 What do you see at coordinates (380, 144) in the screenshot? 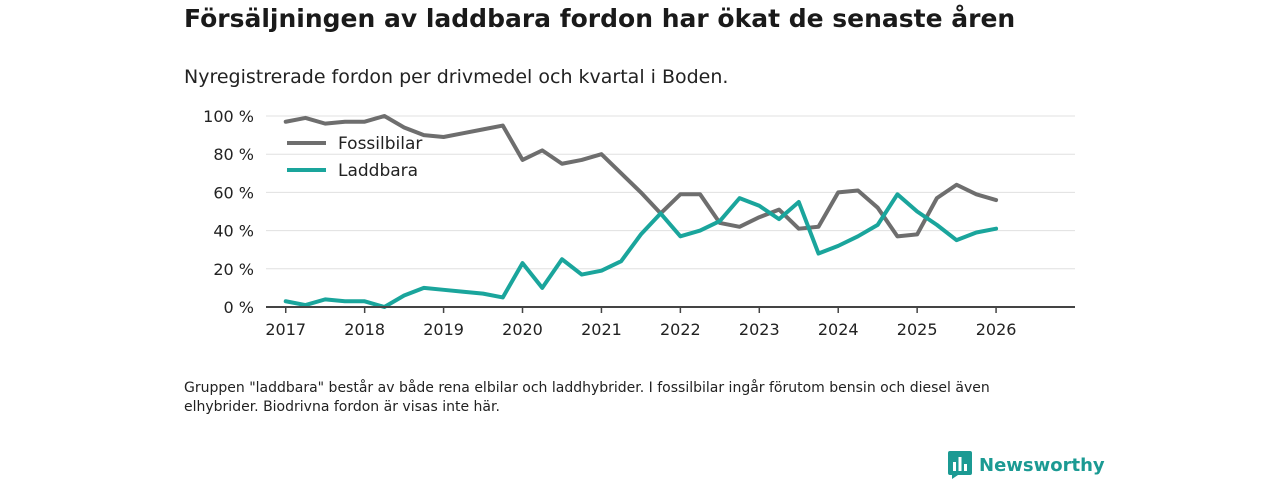
I see `legend-label-fossilbilar: Fossilbilar` at bounding box center [380, 144].